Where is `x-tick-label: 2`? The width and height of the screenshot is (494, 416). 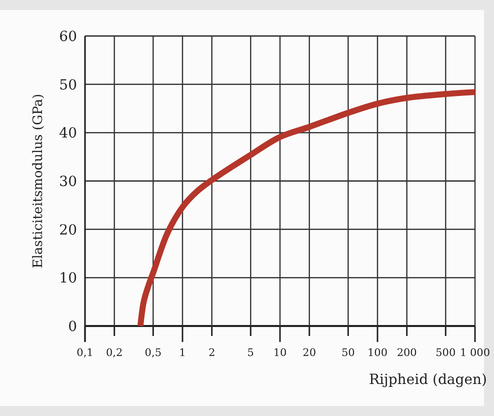 x-tick-label: 2 is located at coordinates (212, 353).